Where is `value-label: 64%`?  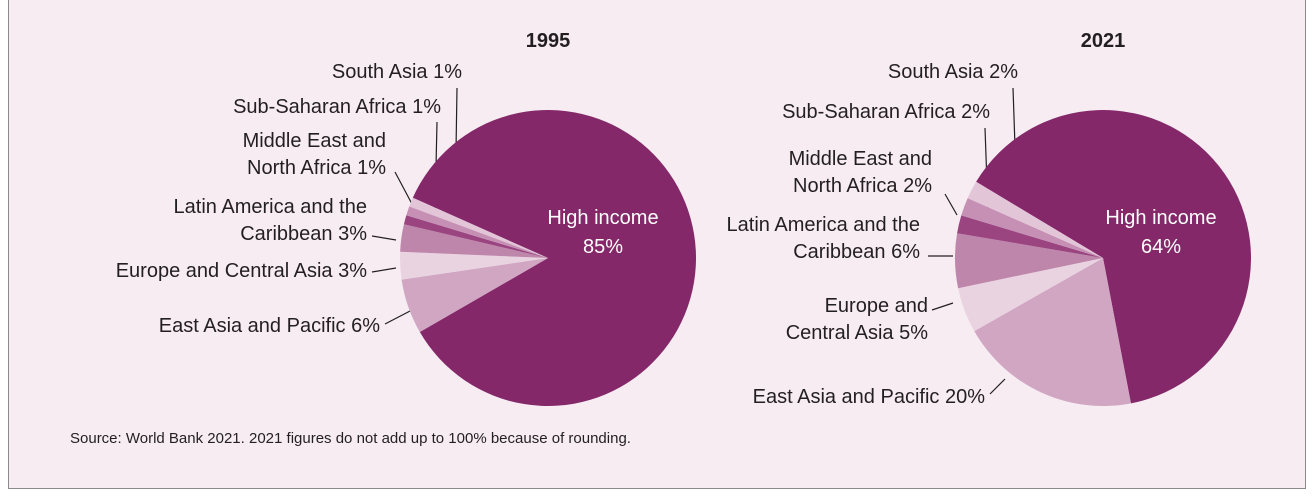 value-label: 64% is located at coordinates (1161, 247).